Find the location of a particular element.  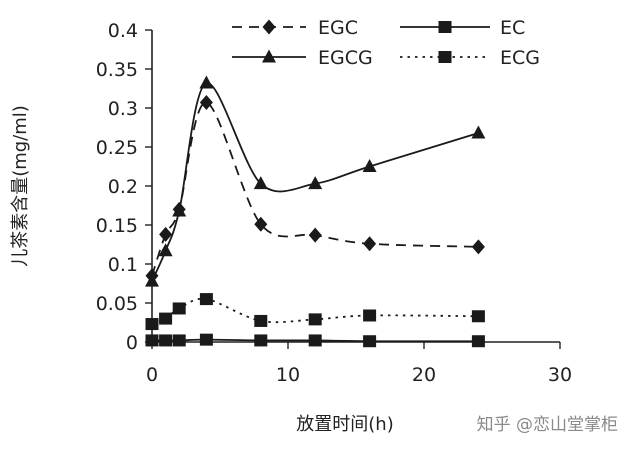

legend-label-ec: EC is located at coordinates (512, 28).